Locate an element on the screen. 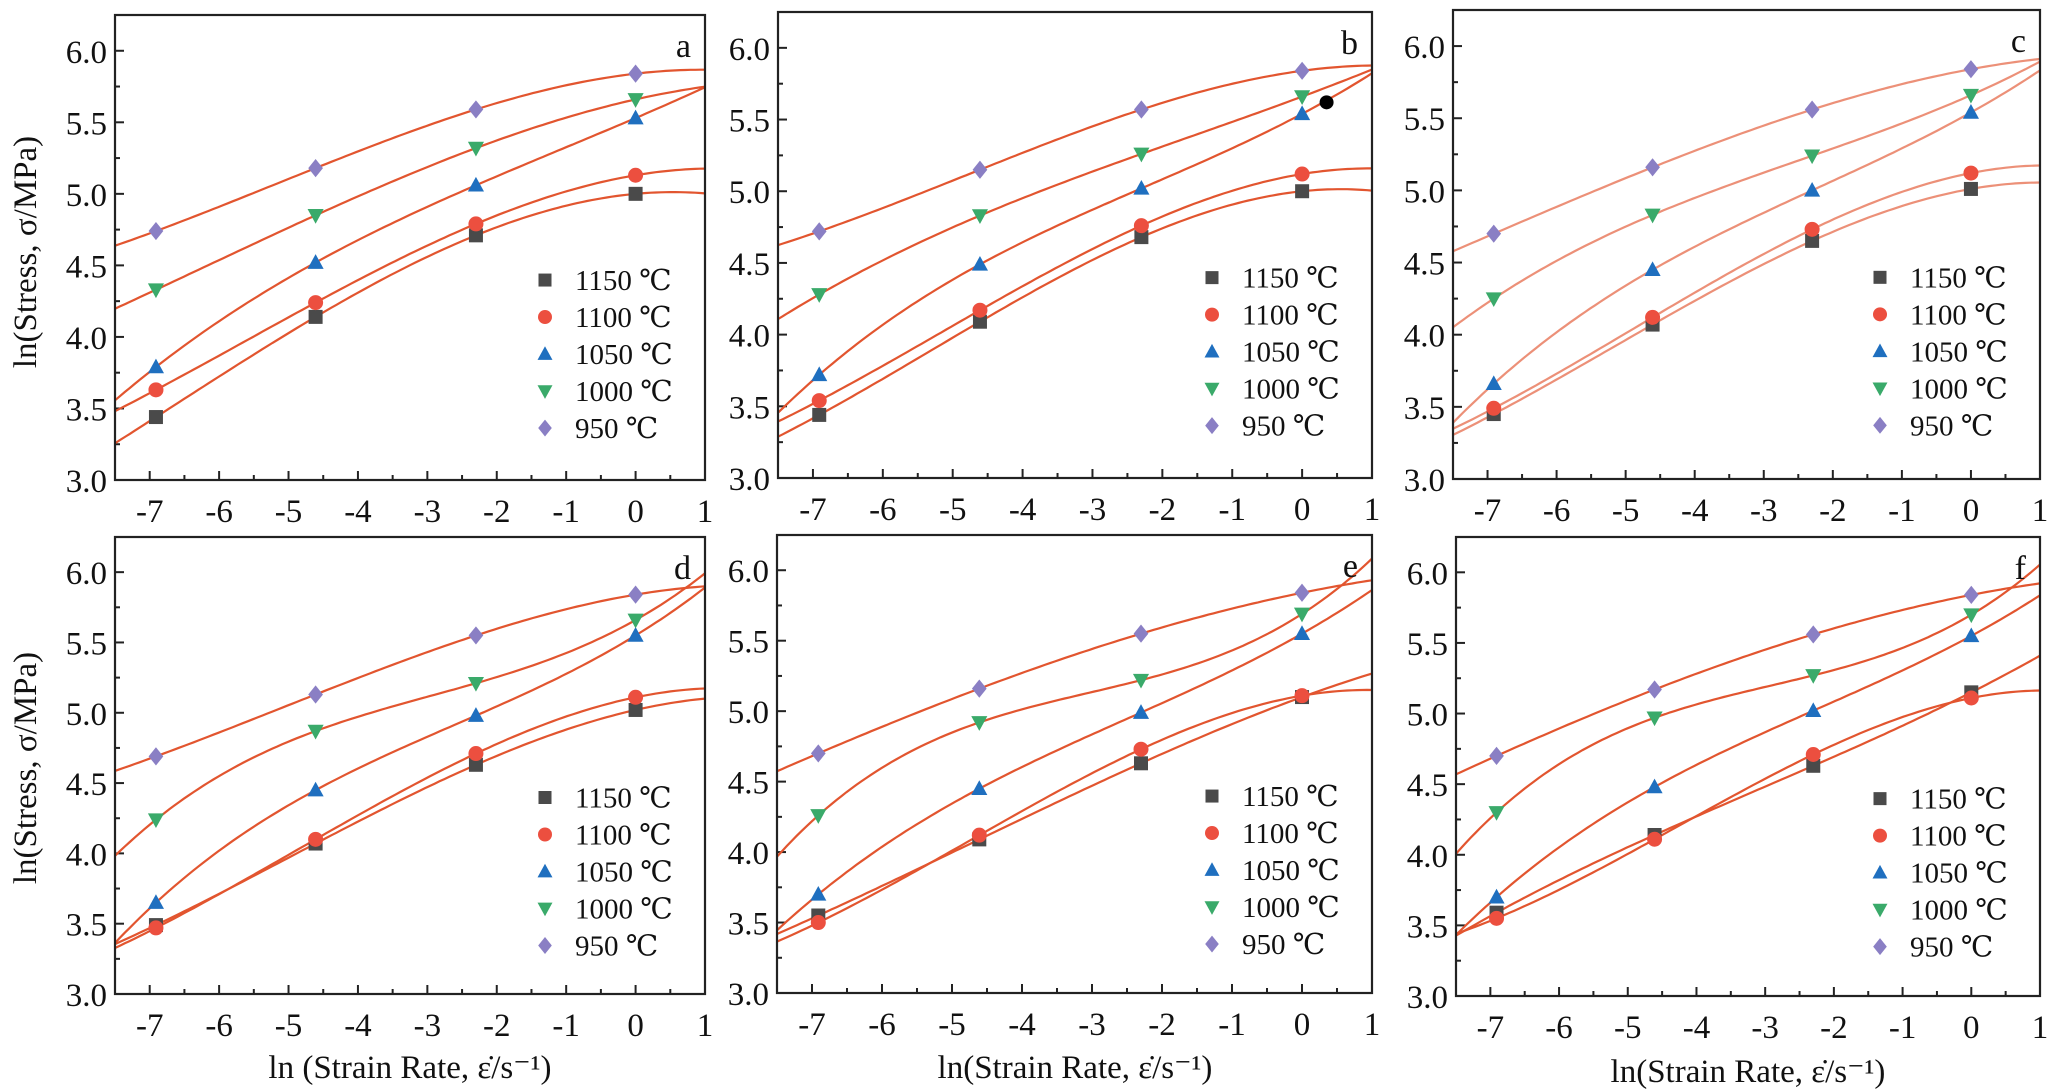 The width and height of the screenshot is (2053, 1092). panel-letter: c is located at coordinates (2018, 41).